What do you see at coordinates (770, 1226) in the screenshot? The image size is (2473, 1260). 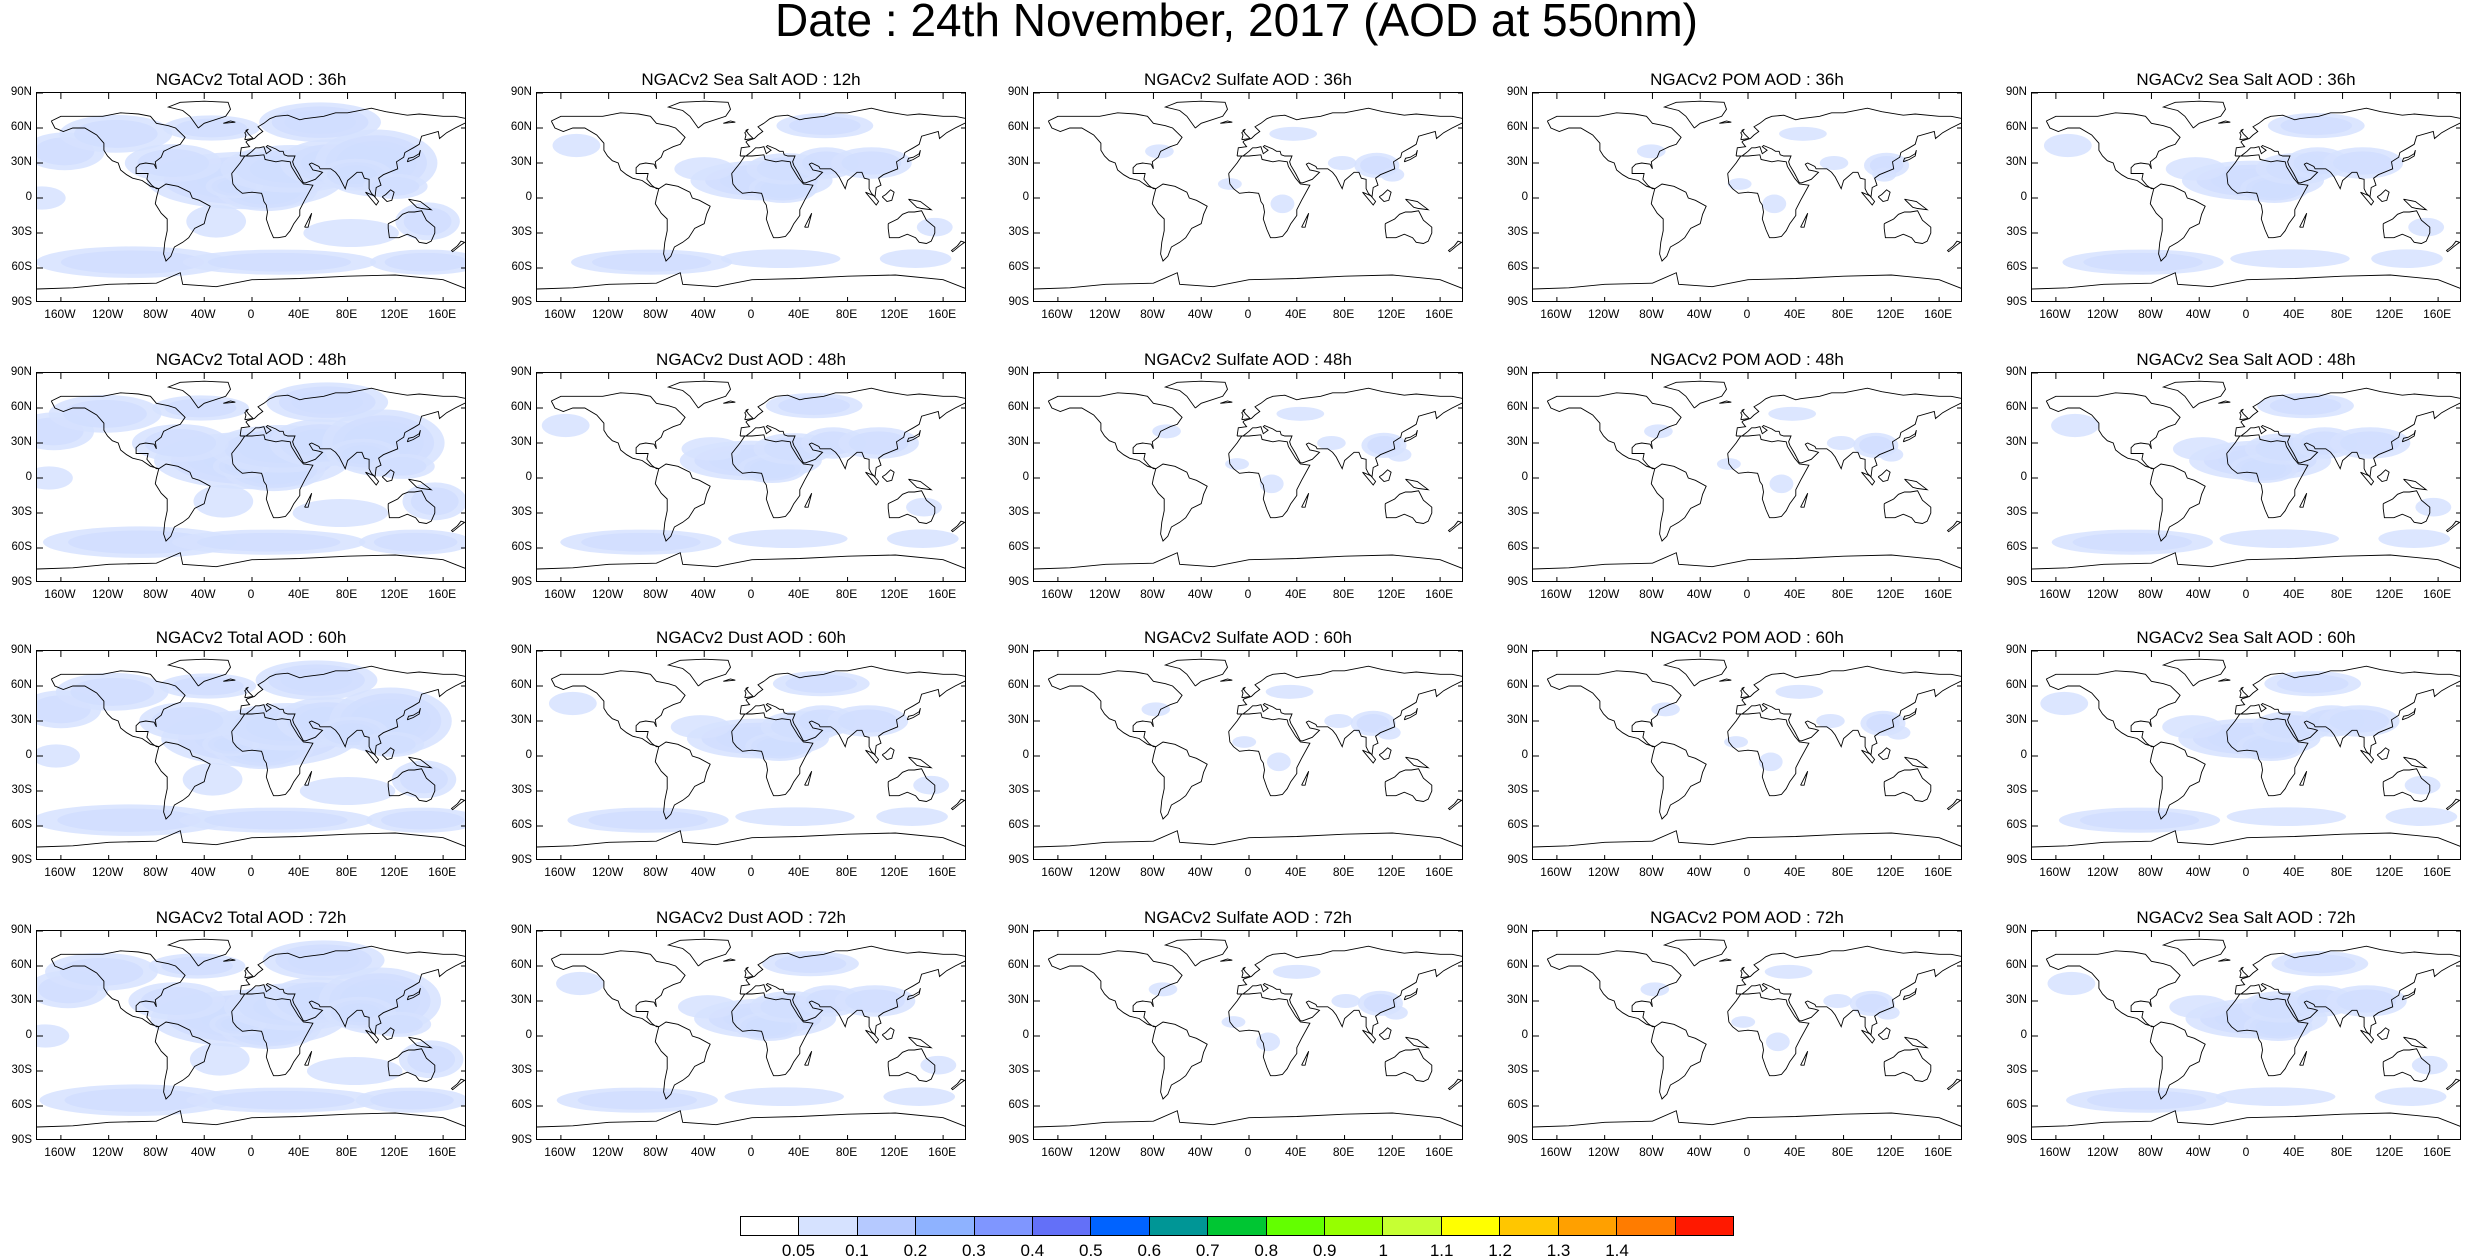 I see `colorbar-swatch` at bounding box center [770, 1226].